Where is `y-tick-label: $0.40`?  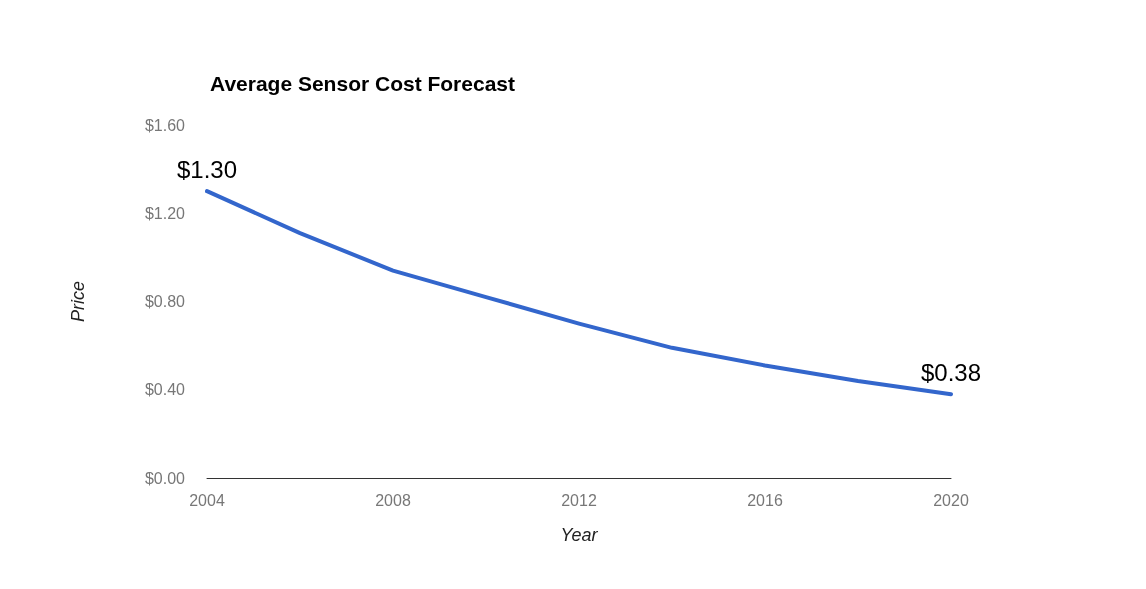 y-tick-label: $0.40 is located at coordinates (165, 390).